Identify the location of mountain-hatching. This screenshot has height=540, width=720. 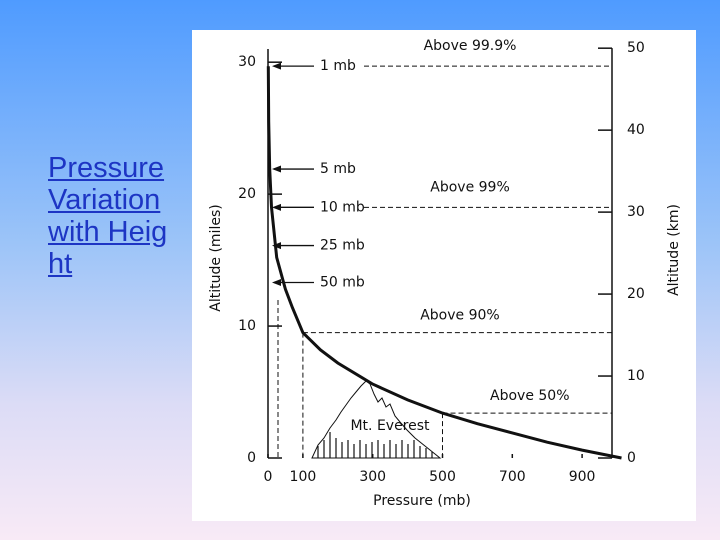
(375, 445).